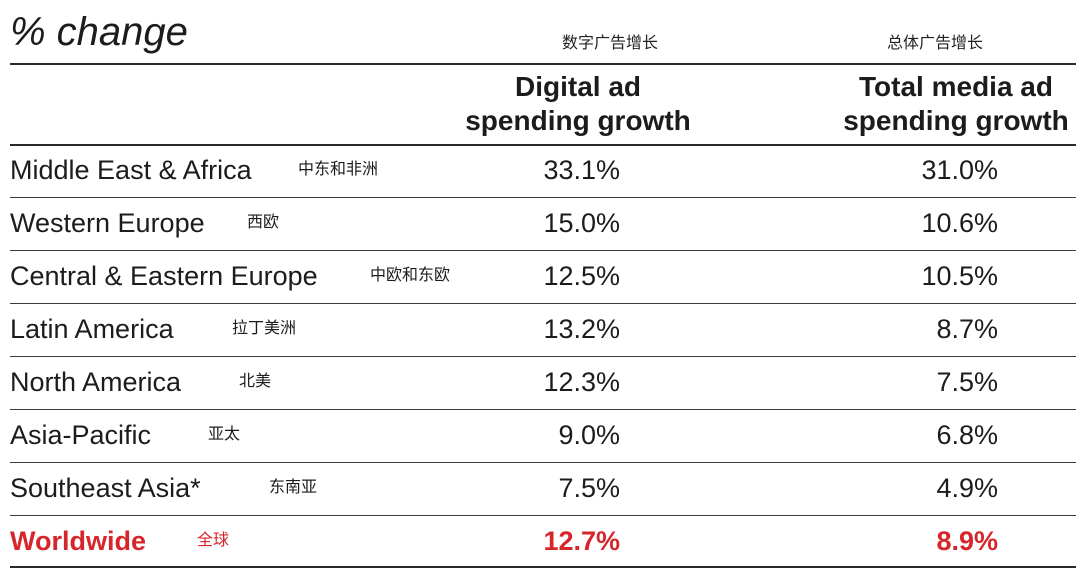 This screenshot has height=570, width=1080. What do you see at coordinates (581, 170) in the screenshot?
I see `digital-growth-value: 33.1%` at bounding box center [581, 170].